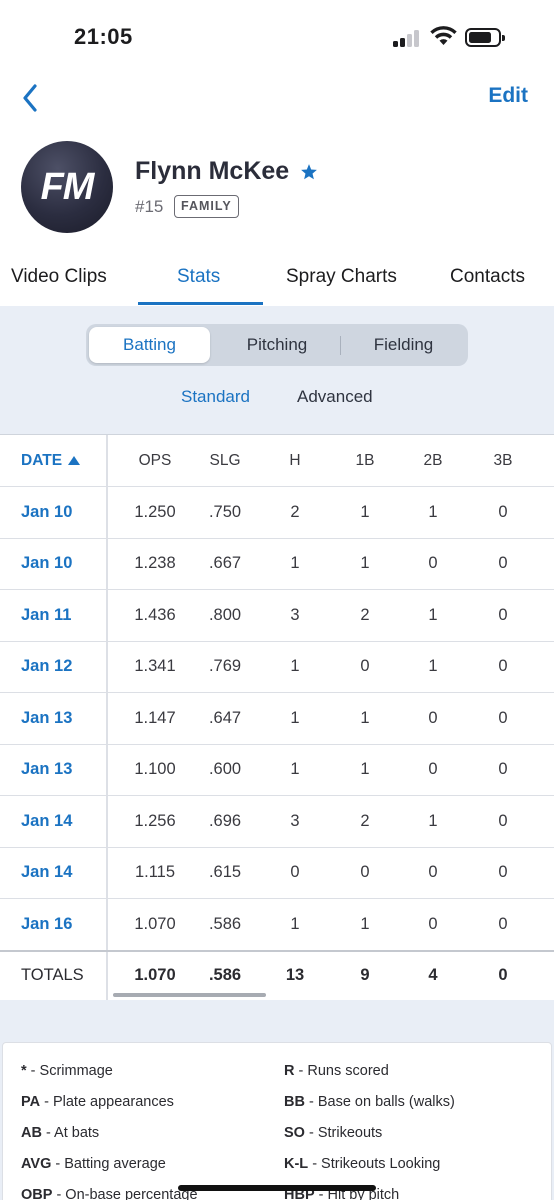 This screenshot has width=554, height=1200. Describe the element at coordinates (433, 460) in the screenshot. I see `column-header-2b: 2B` at that location.